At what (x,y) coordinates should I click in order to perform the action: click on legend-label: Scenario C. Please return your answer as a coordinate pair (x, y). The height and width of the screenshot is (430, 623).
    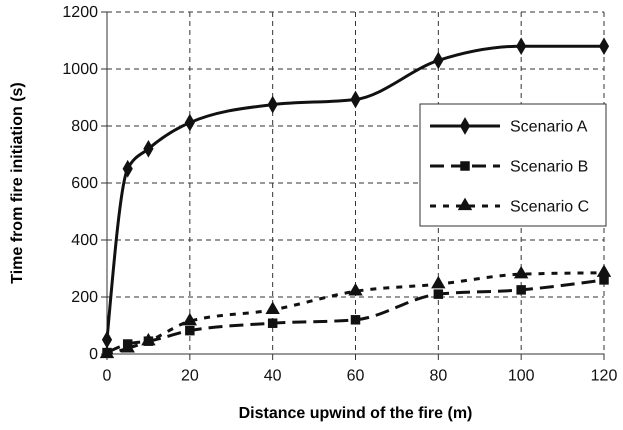
    Looking at the image, I should click on (550, 207).